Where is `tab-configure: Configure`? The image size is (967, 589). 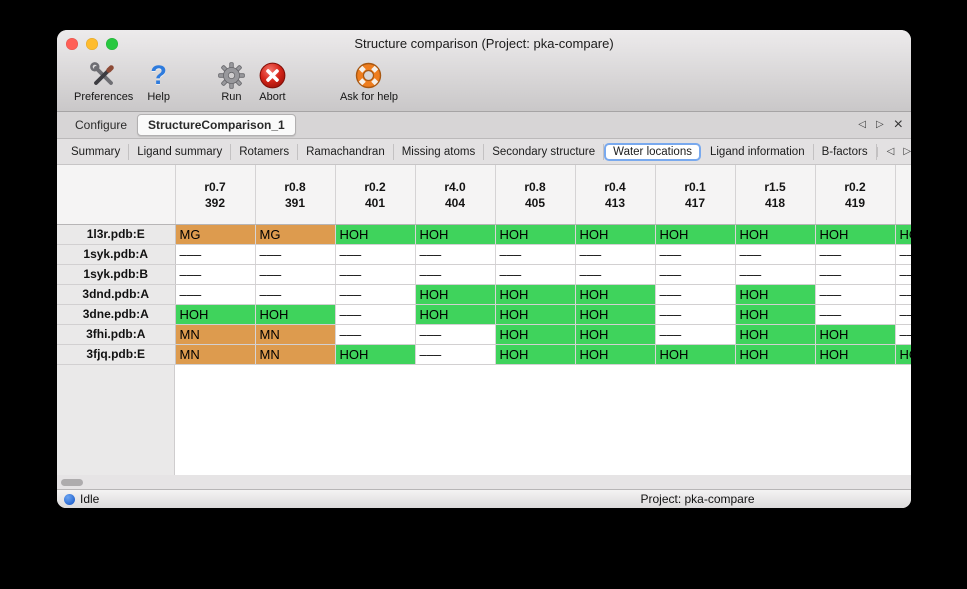
tab-configure: Configure is located at coordinates (101, 125).